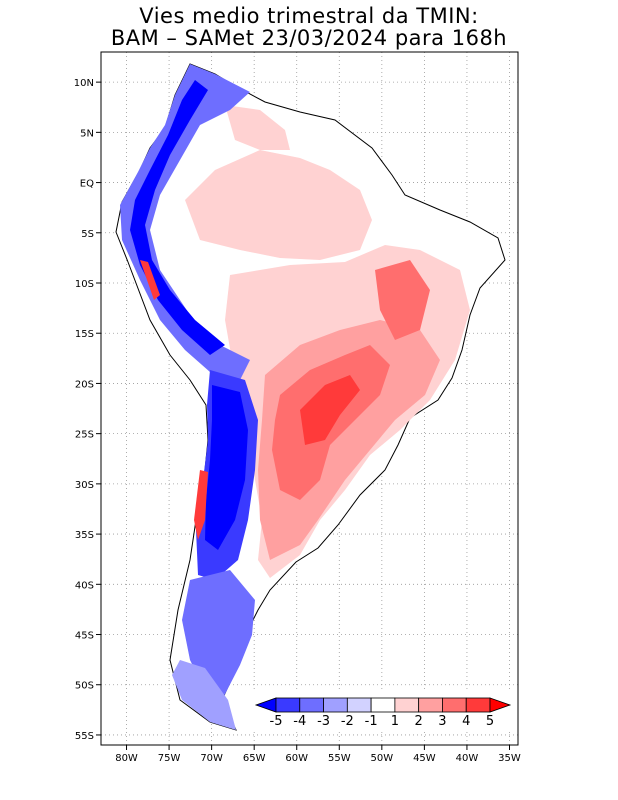 The width and height of the screenshot is (618, 800). What do you see at coordinates (84, 585) in the screenshot?
I see `lat-tick-label: 40S` at bounding box center [84, 585].